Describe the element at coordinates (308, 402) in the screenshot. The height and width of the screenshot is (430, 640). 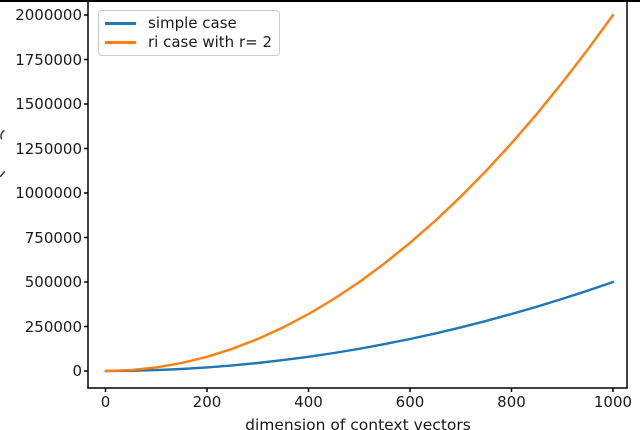
I see `x-tick-label: 400` at that location.